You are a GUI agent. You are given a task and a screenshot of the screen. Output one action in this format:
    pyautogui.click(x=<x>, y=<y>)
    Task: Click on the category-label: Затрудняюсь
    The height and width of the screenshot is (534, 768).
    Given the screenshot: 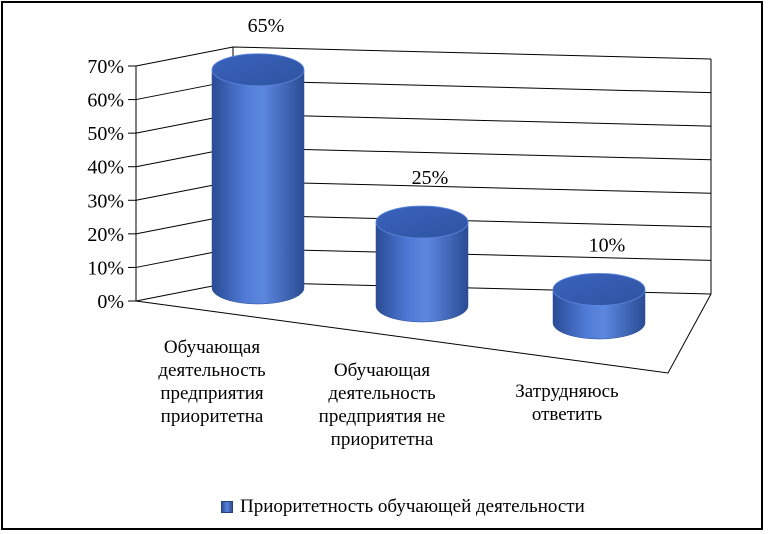 What is the action you would take?
    pyautogui.click(x=567, y=391)
    